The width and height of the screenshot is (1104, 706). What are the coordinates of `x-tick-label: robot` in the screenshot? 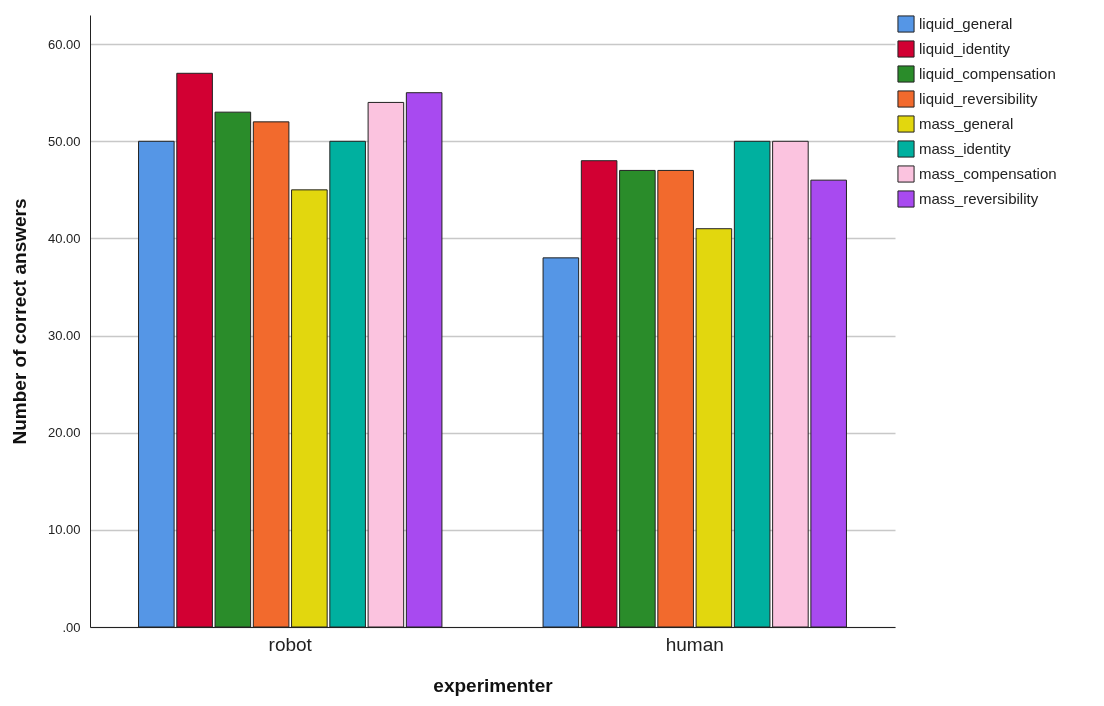 It's located at (290, 644).